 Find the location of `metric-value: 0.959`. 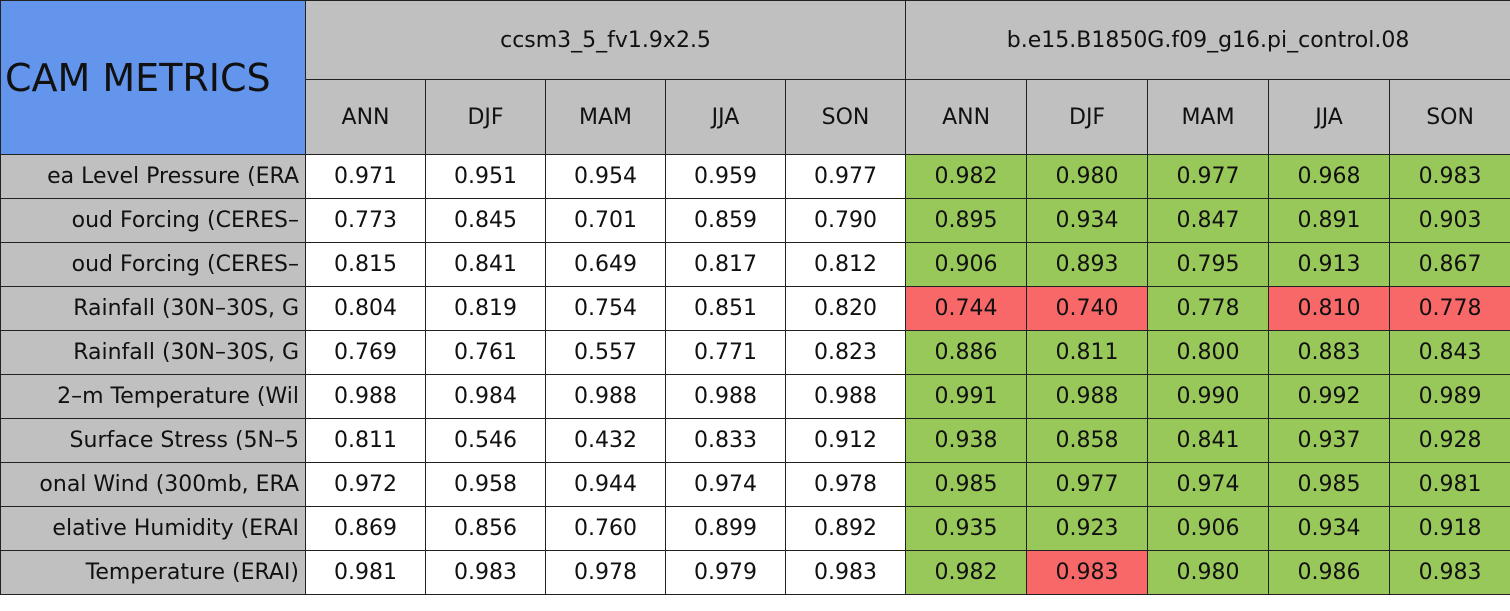

metric-value: 0.959 is located at coordinates (725, 176).